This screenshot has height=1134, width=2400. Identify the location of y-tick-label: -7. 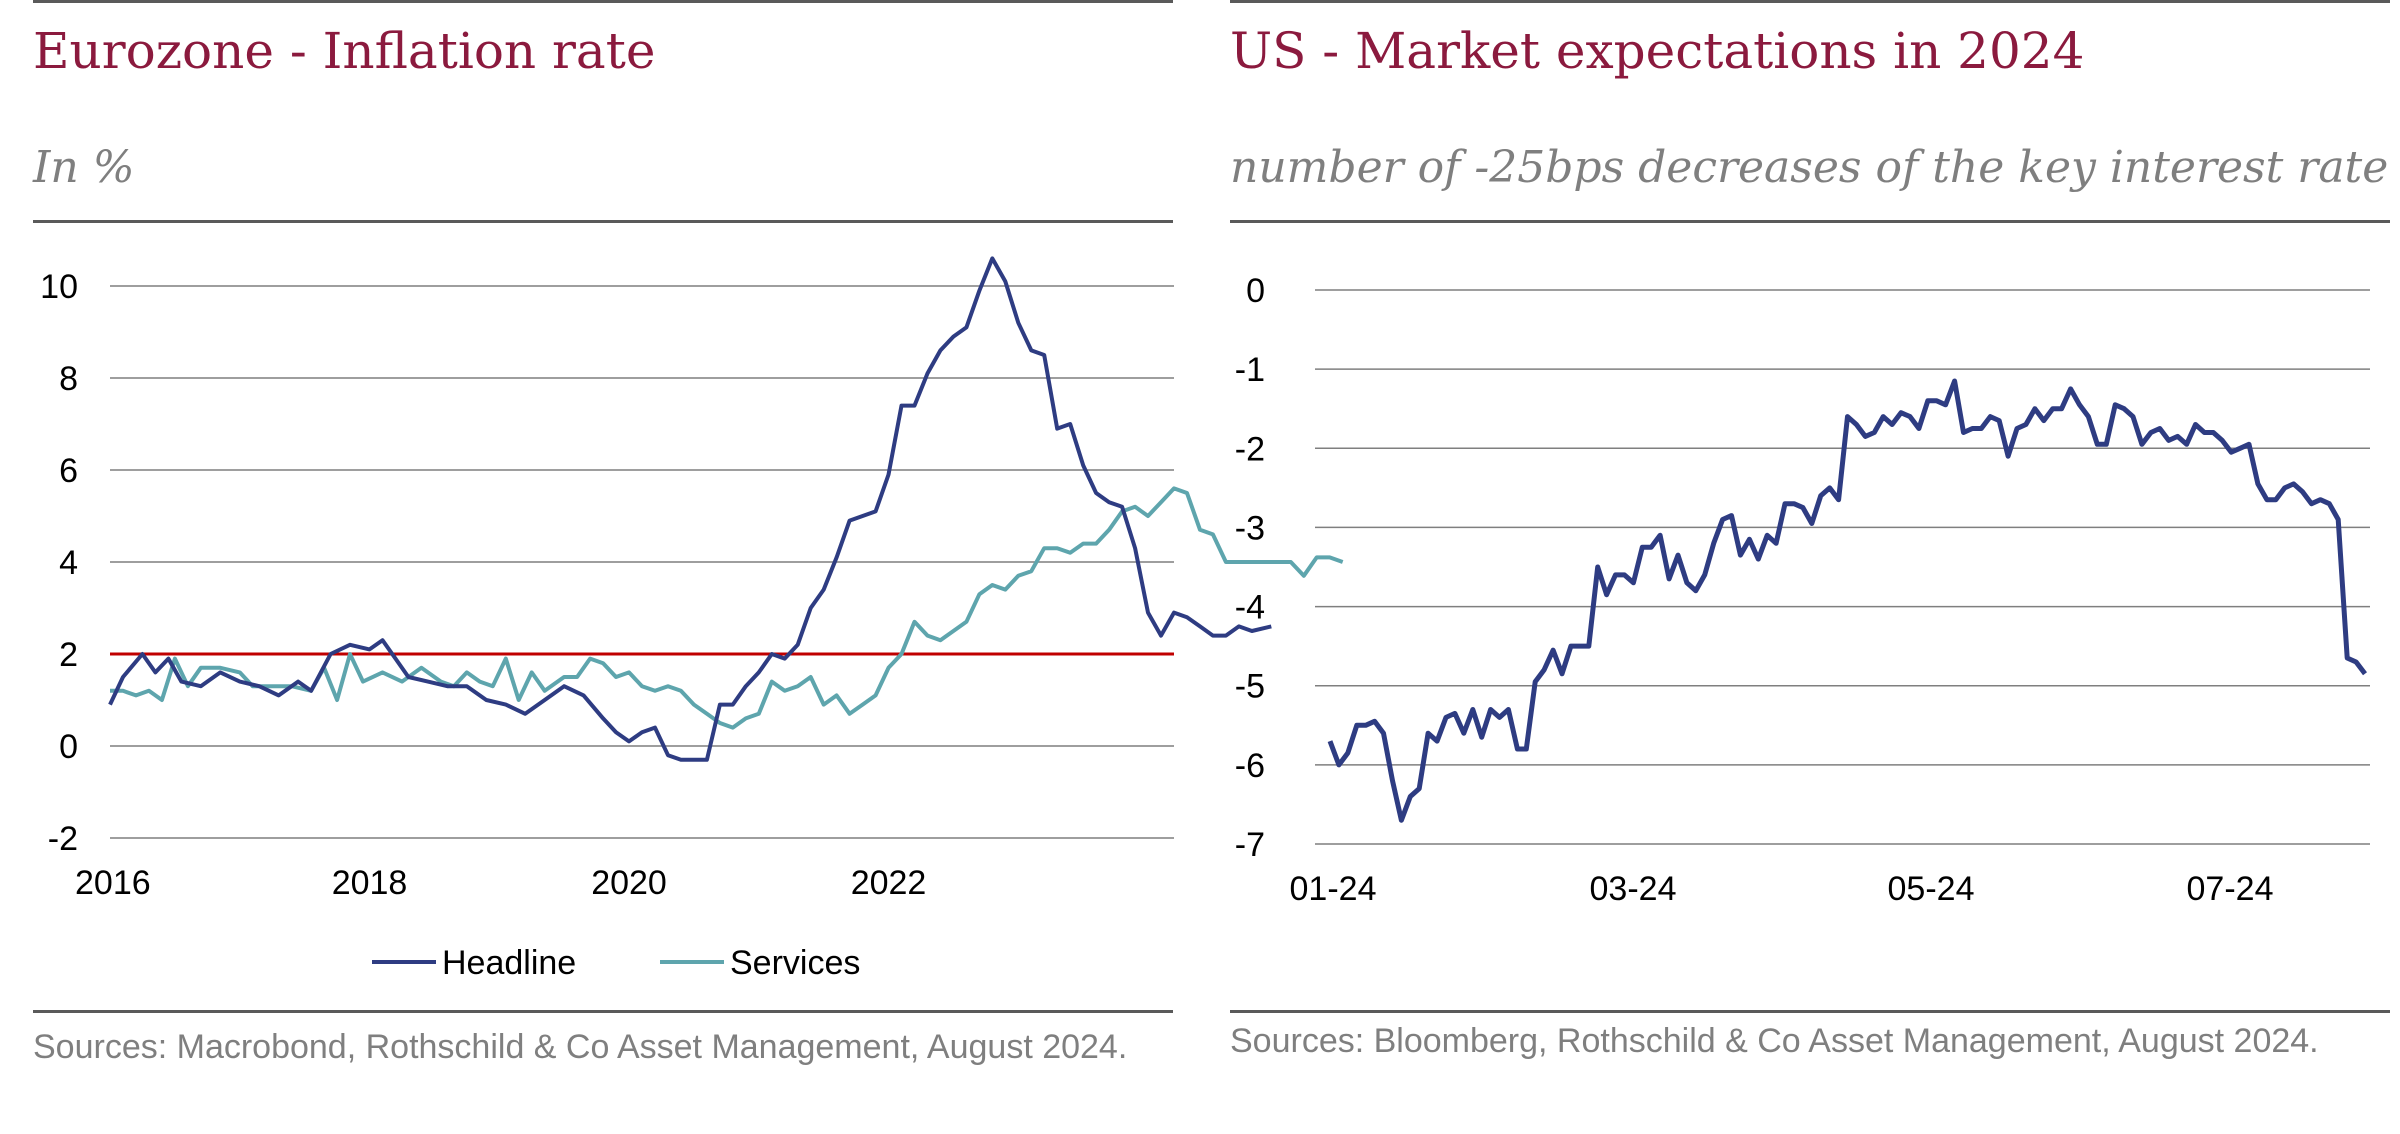
(1250, 845).